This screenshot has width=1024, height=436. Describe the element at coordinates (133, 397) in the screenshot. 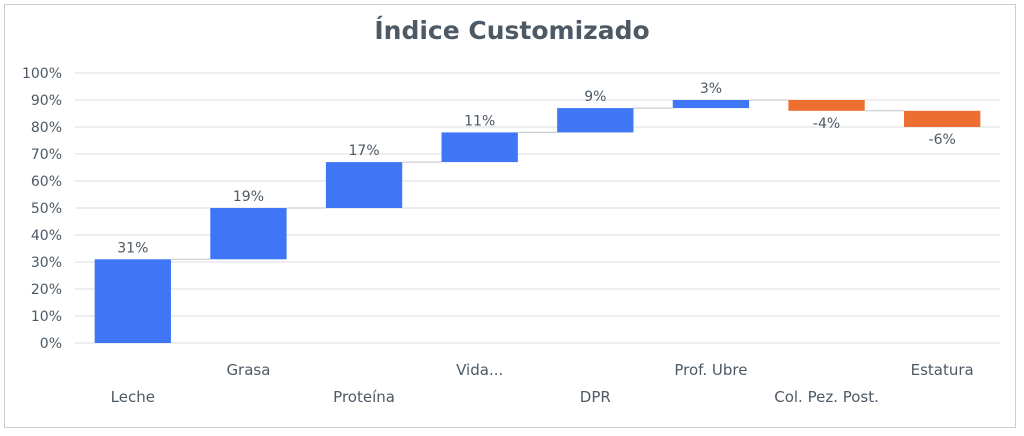

I see `category-label: Leche` at that location.